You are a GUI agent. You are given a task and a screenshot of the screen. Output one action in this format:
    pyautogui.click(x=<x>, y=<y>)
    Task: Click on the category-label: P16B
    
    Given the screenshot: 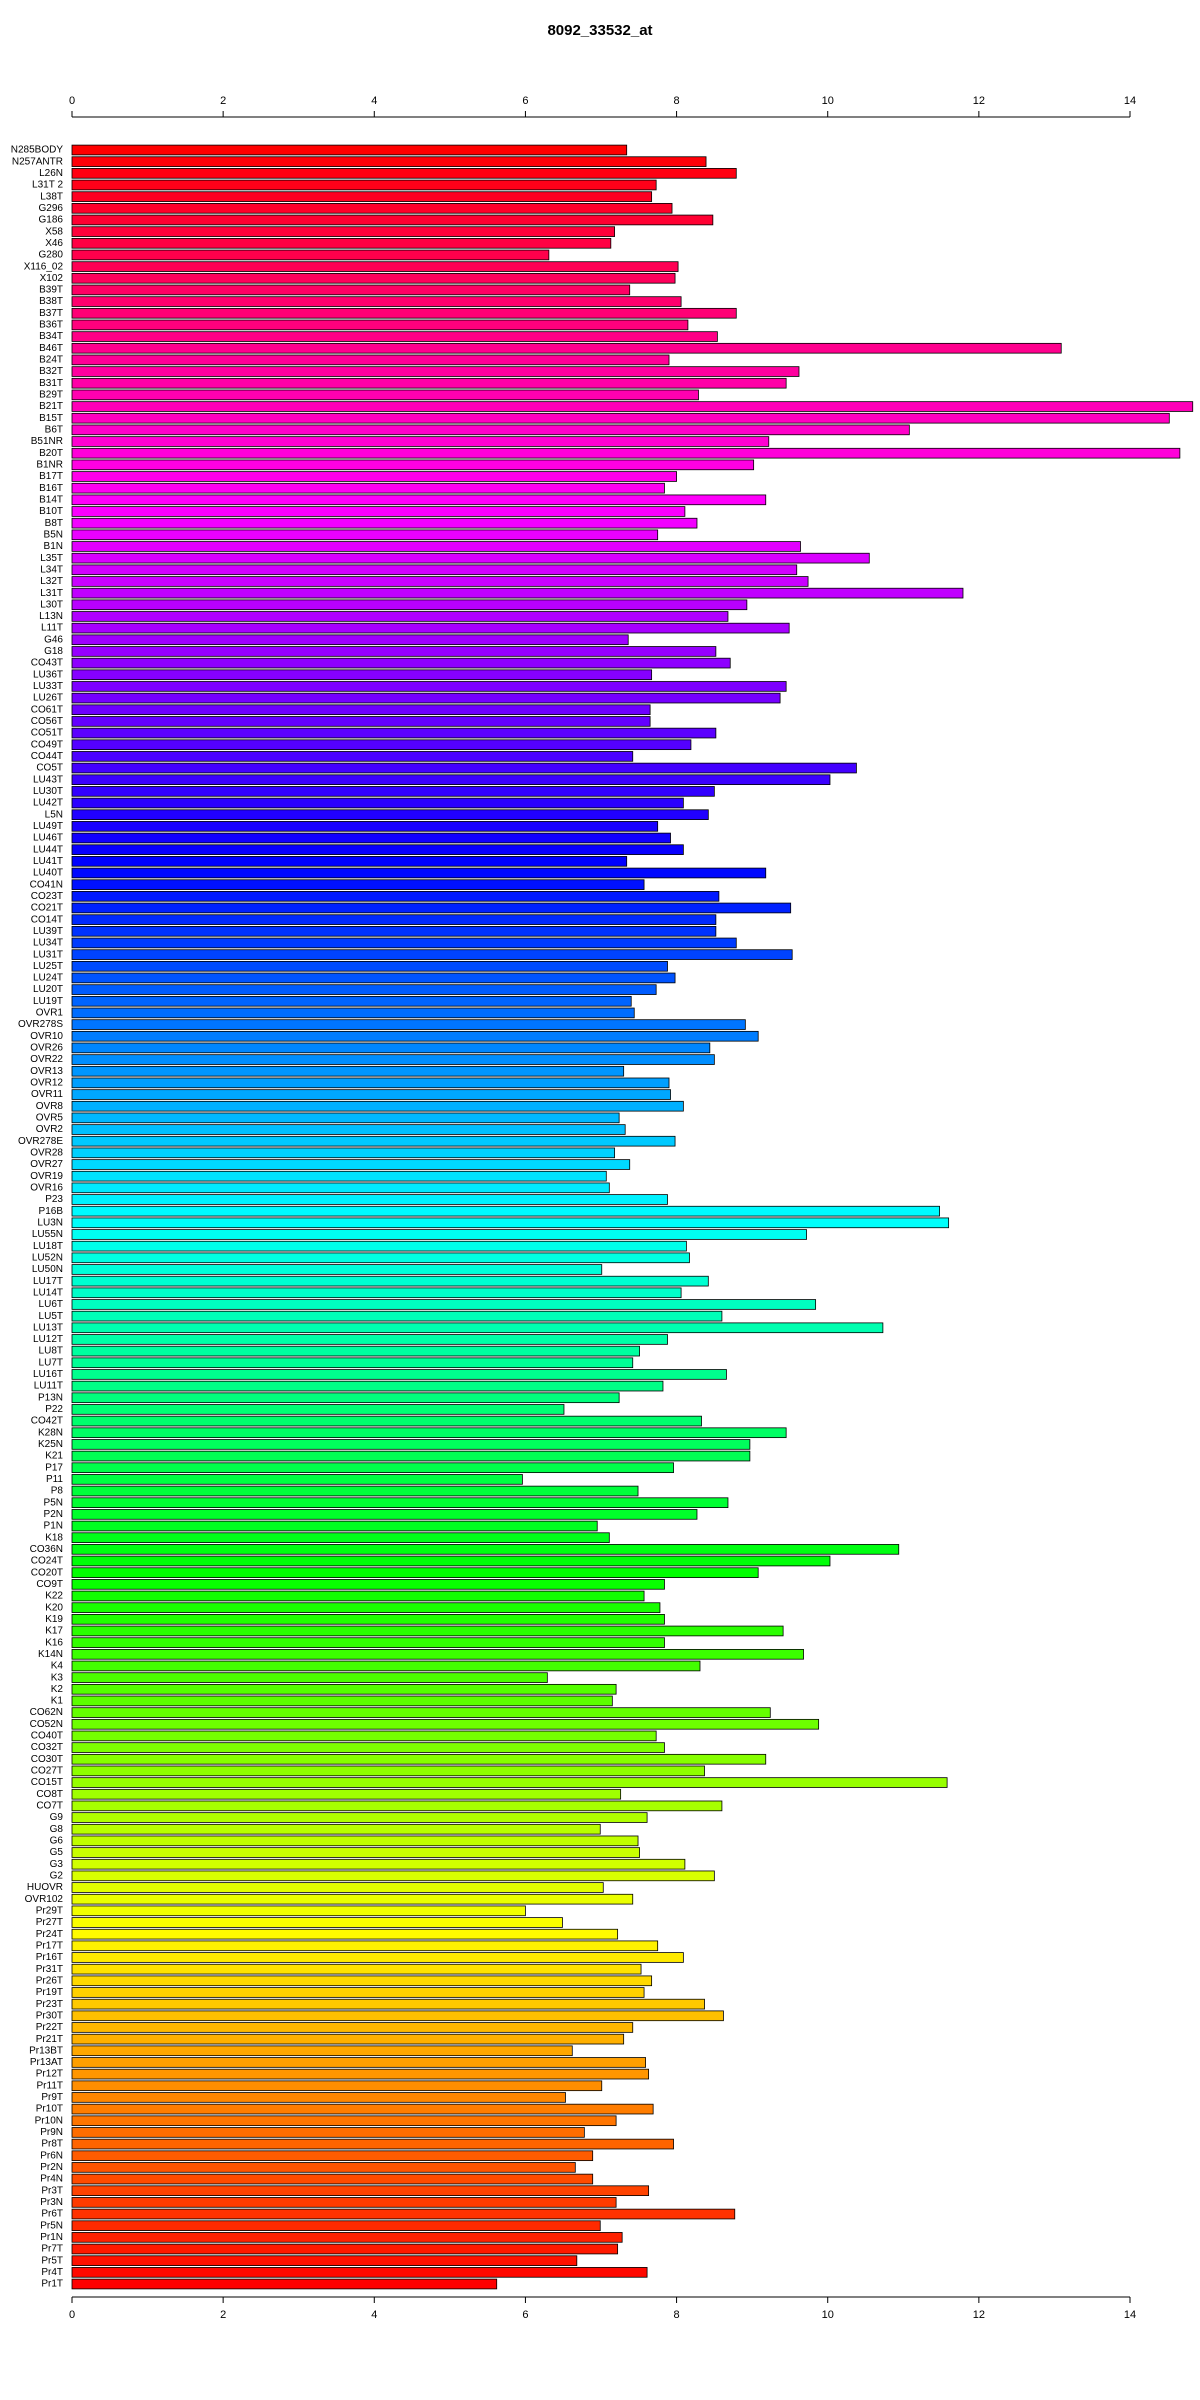 What is the action you would take?
    pyautogui.click(x=51, y=1211)
    